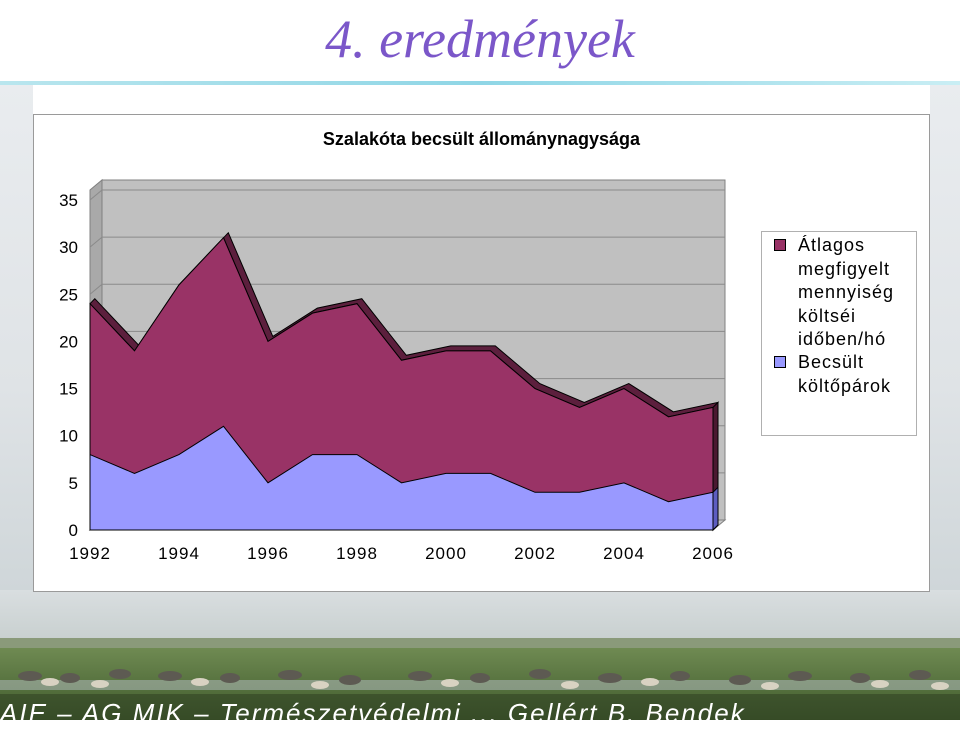 This screenshot has width=960, height=729. I want to click on legend-swatch-becsult, so click(780, 362).